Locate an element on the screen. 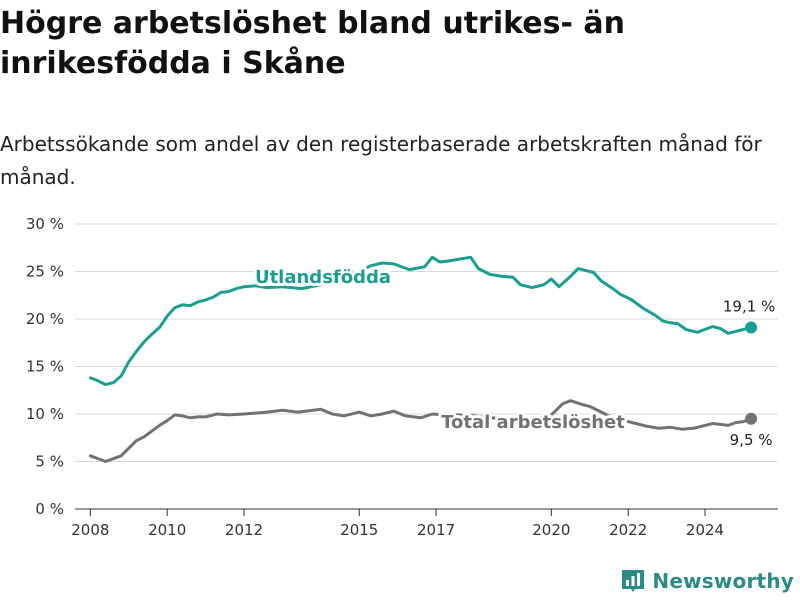 This screenshot has width=800, height=600. newsworthy-logo: Newsworthy is located at coordinates (707, 581).